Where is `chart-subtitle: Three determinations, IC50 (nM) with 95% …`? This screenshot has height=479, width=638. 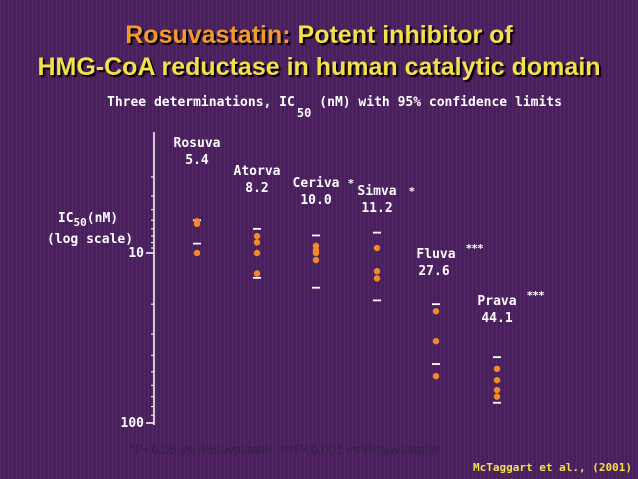
chart-subtitle: Three determinations, IC50 (nM) with 95% … is located at coordinates (334, 107).